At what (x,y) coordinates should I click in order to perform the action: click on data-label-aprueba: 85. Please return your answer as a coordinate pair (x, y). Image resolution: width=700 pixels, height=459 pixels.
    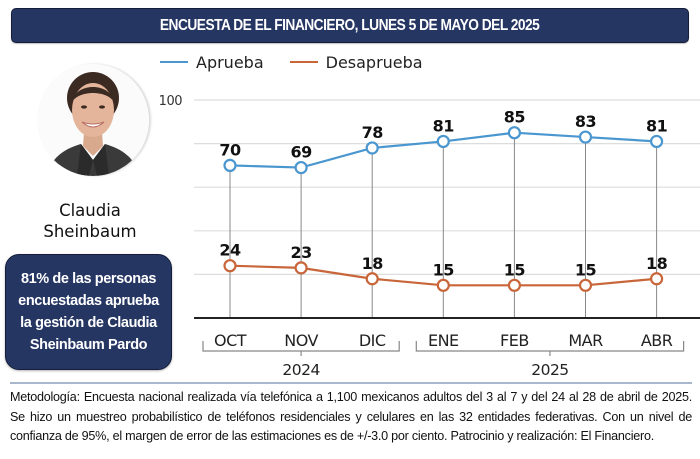
    Looking at the image, I should click on (515, 117).